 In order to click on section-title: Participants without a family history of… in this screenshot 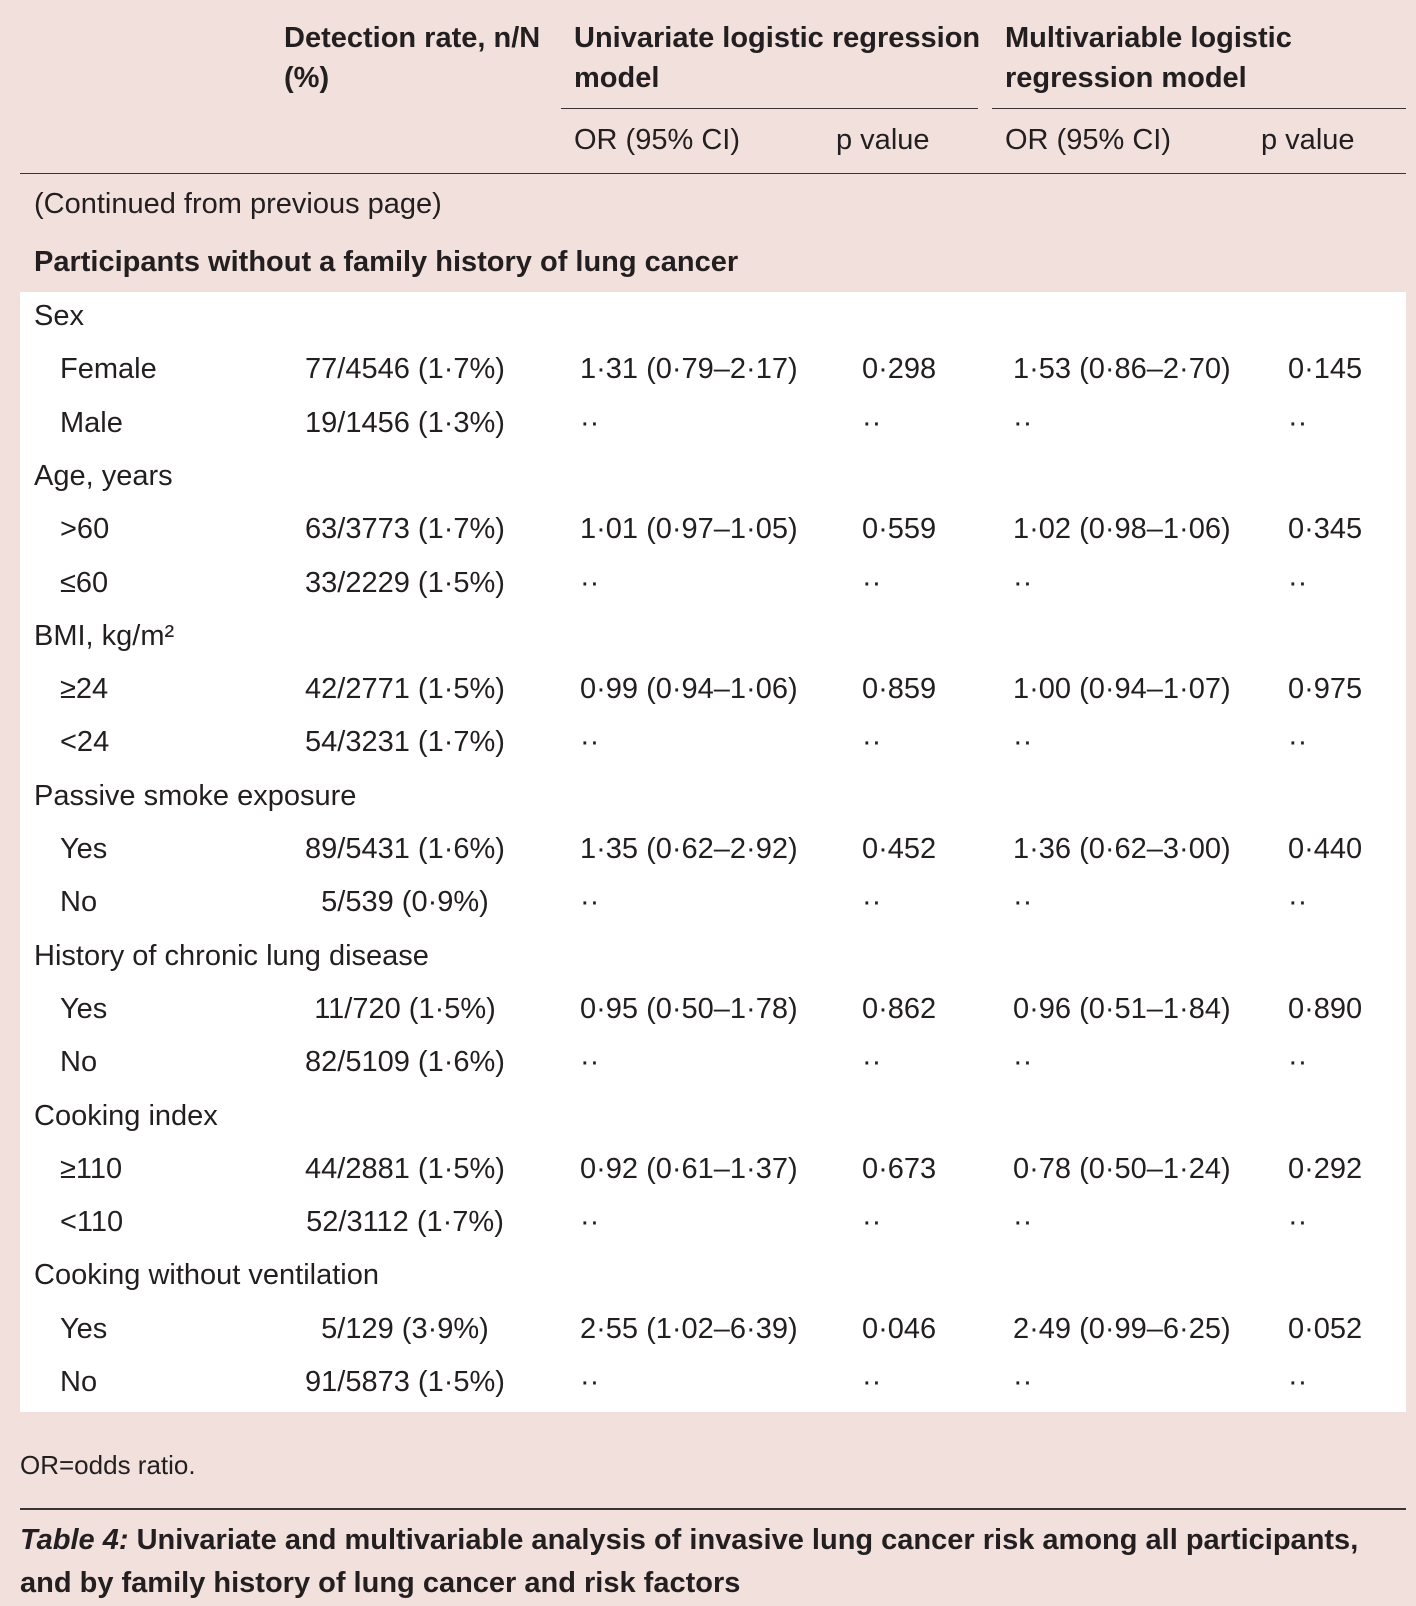, I will do `click(386, 262)`.